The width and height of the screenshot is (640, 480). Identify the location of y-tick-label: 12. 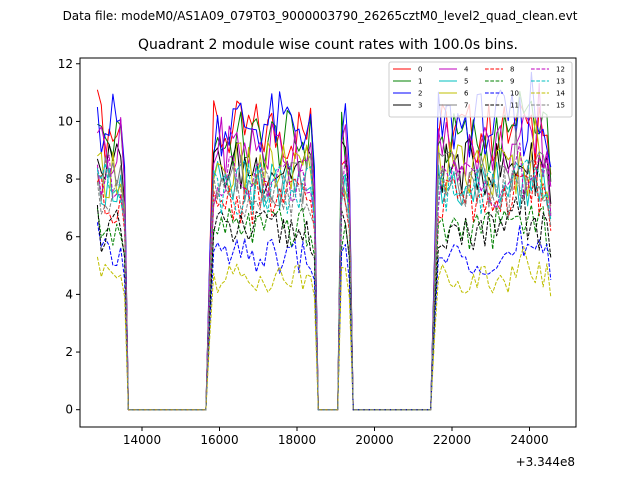
(65, 64).